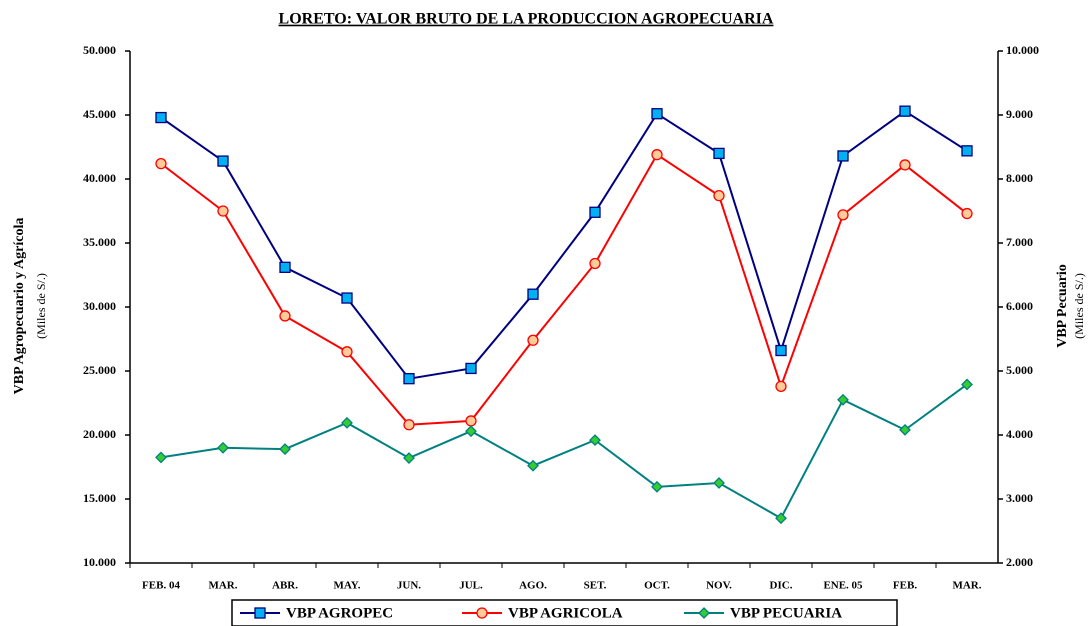 The width and height of the screenshot is (1089, 626). Describe the element at coordinates (1019, 498) in the screenshot. I see `y2-tick-label: 3.000` at that location.